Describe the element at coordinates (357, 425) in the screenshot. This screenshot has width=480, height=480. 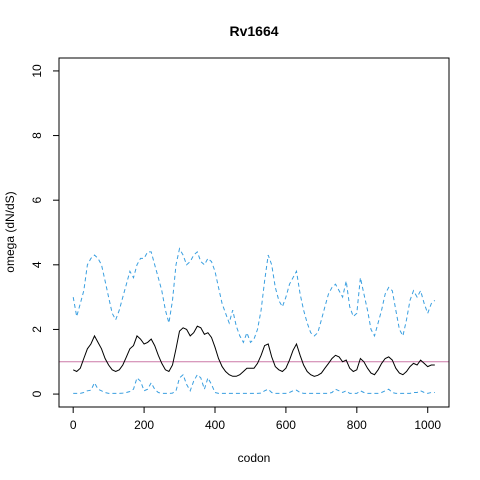
I see `x-tick-label: 800` at that location.